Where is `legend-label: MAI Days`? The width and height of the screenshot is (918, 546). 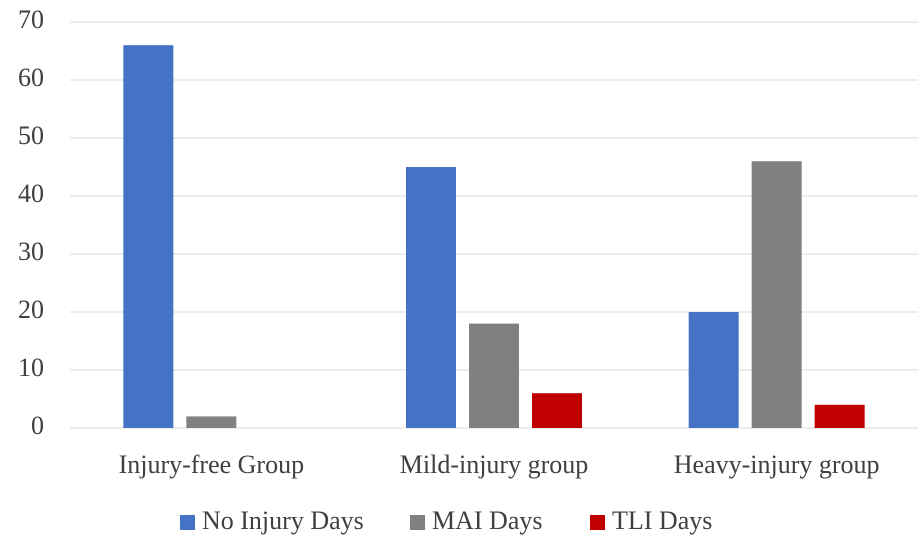
legend-label: MAI Days is located at coordinates (487, 520).